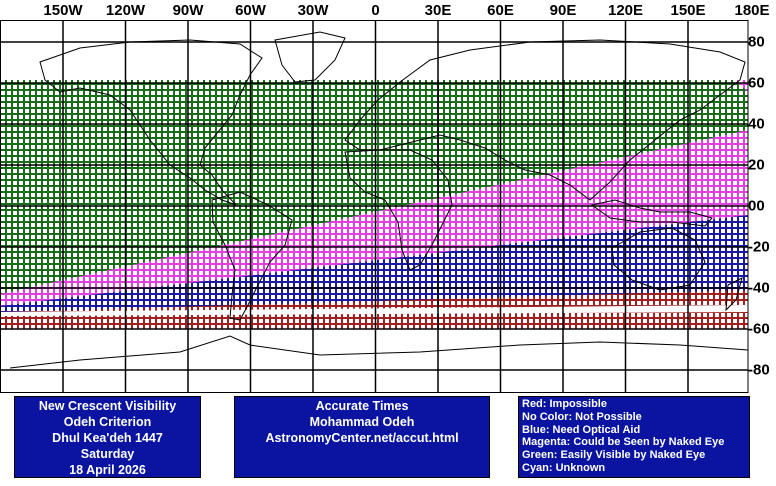 The height and width of the screenshot is (486, 776). Describe the element at coordinates (438, 10) in the screenshot. I see `longitude-label: 30E` at that location.